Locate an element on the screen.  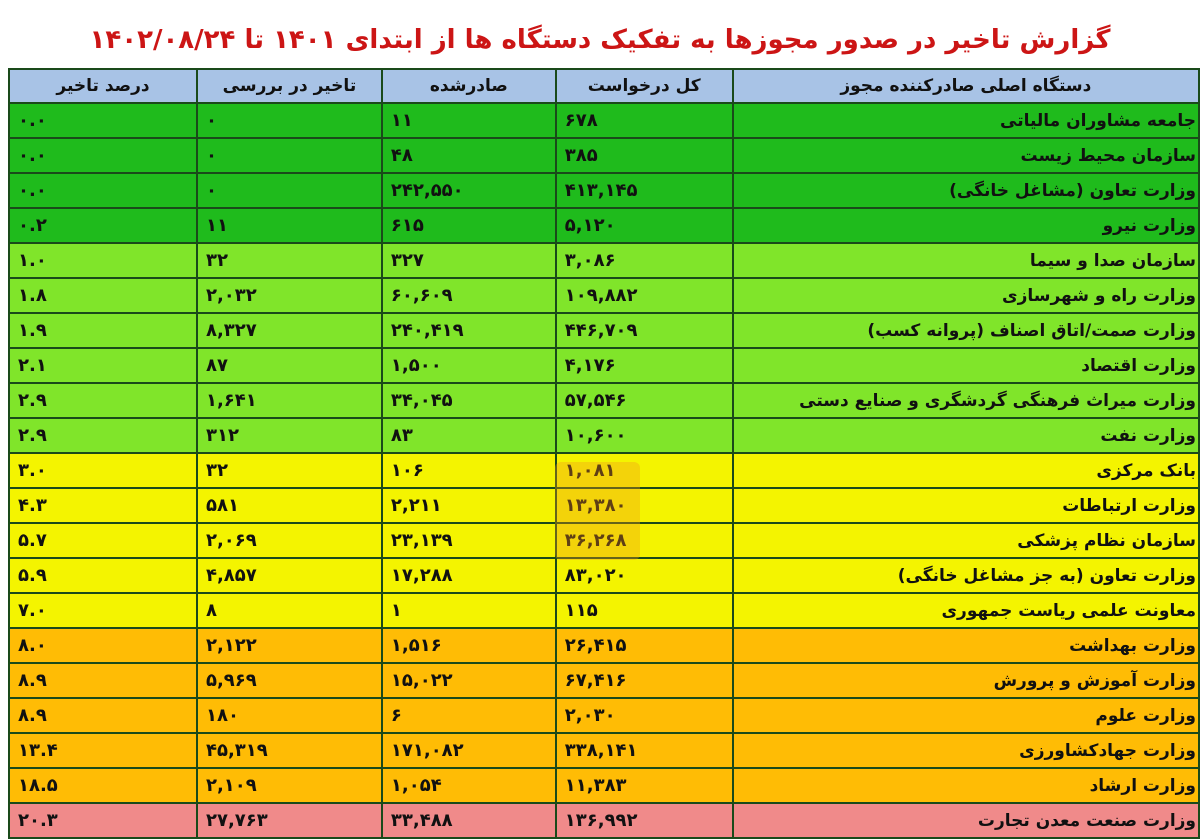
cell-delay: ۲,۰۳۲ is located at coordinates (289, 295).